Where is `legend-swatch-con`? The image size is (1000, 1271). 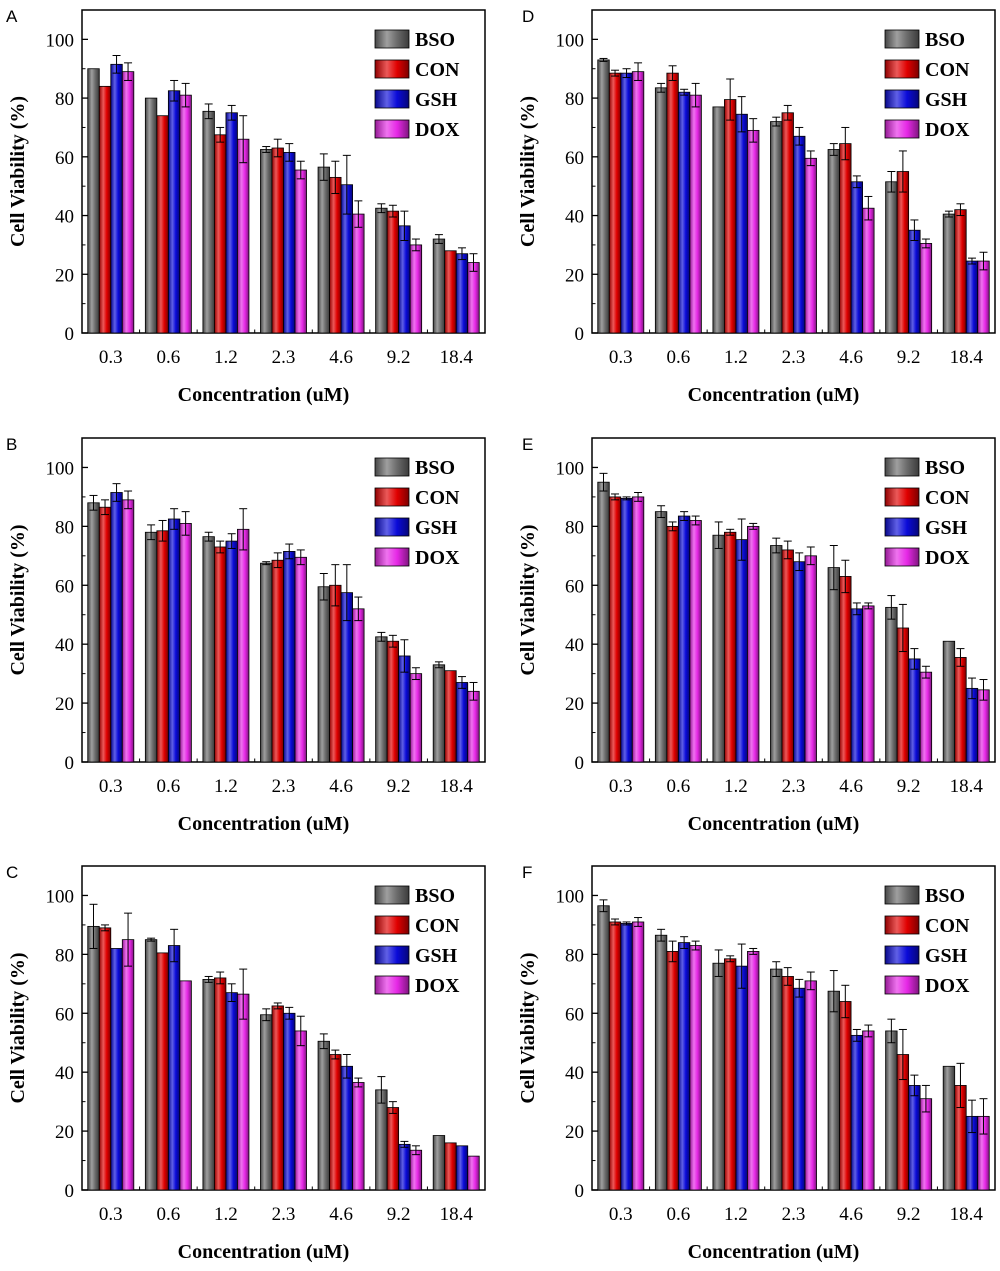
legend-swatch-con is located at coordinates (392, 69).